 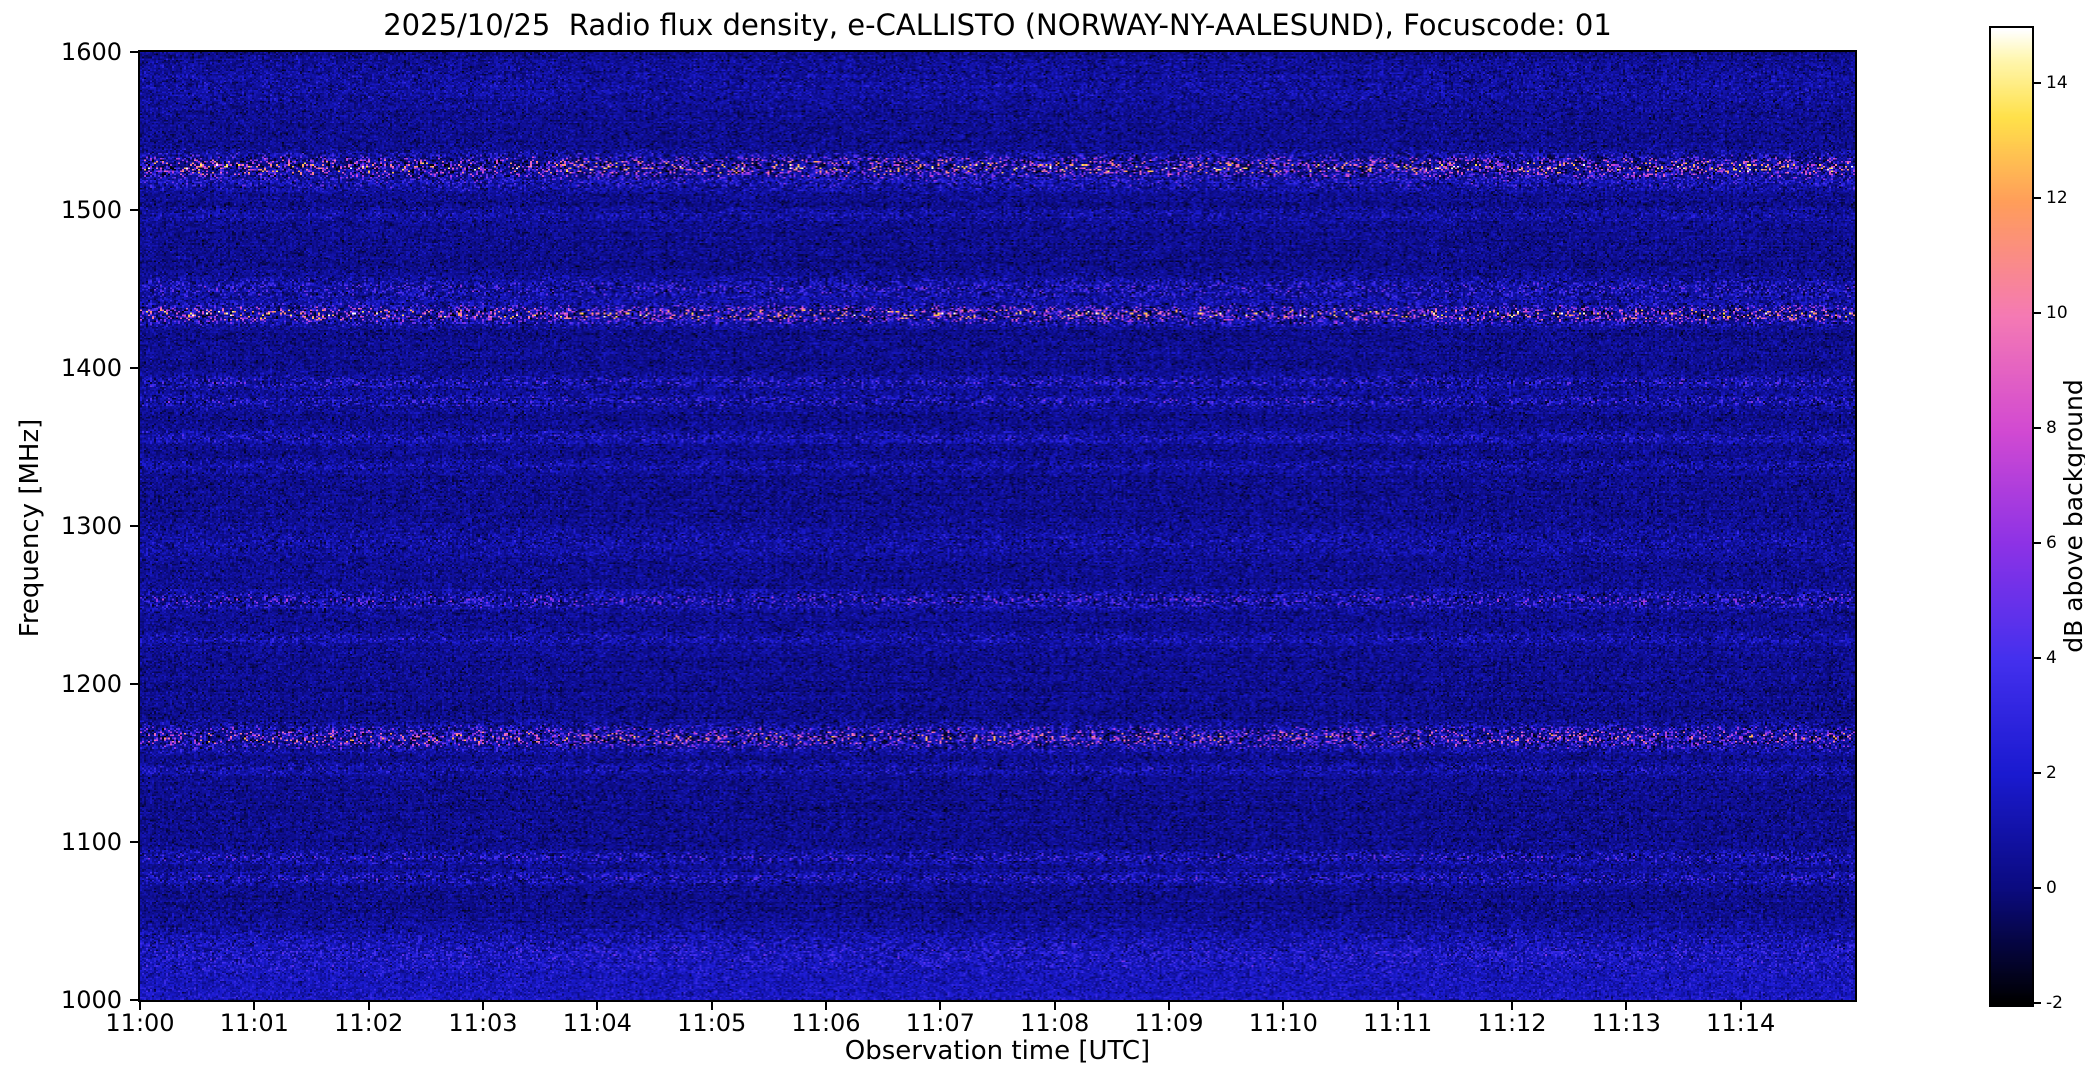 What do you see at coordinates (91, 684) in the screenshot?
I see `y-tick-label: 1200` at bounding box center [91, 684].